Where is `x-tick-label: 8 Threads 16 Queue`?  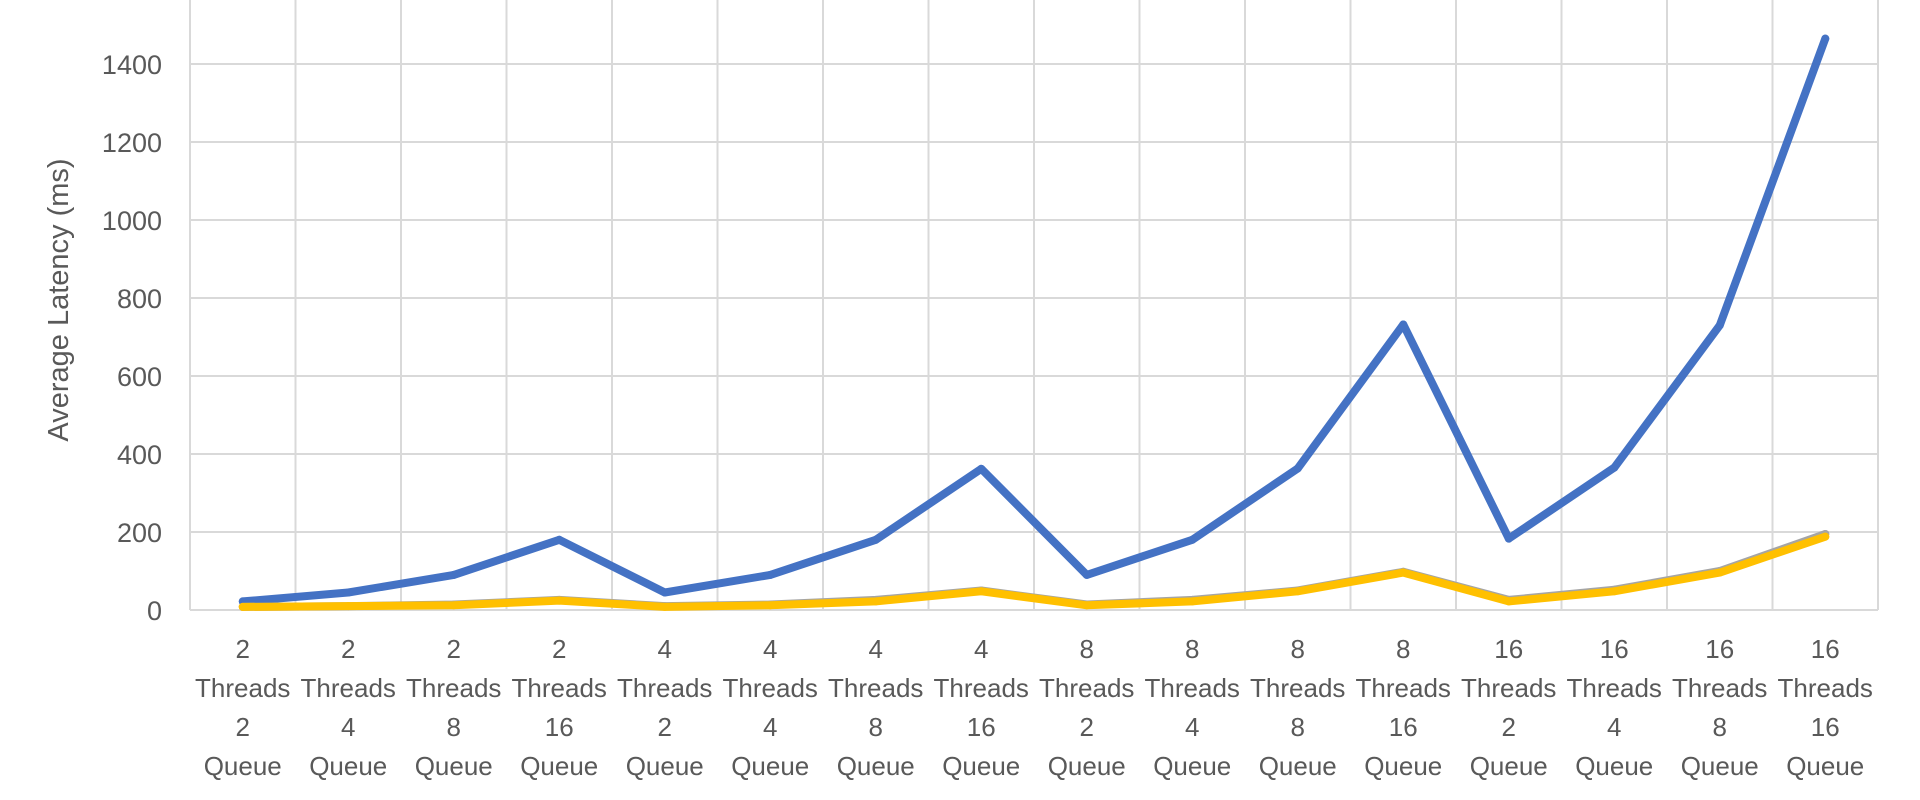 x-tick-label: 8 Threads 16 Queue is located at coordinates (1403, 707).